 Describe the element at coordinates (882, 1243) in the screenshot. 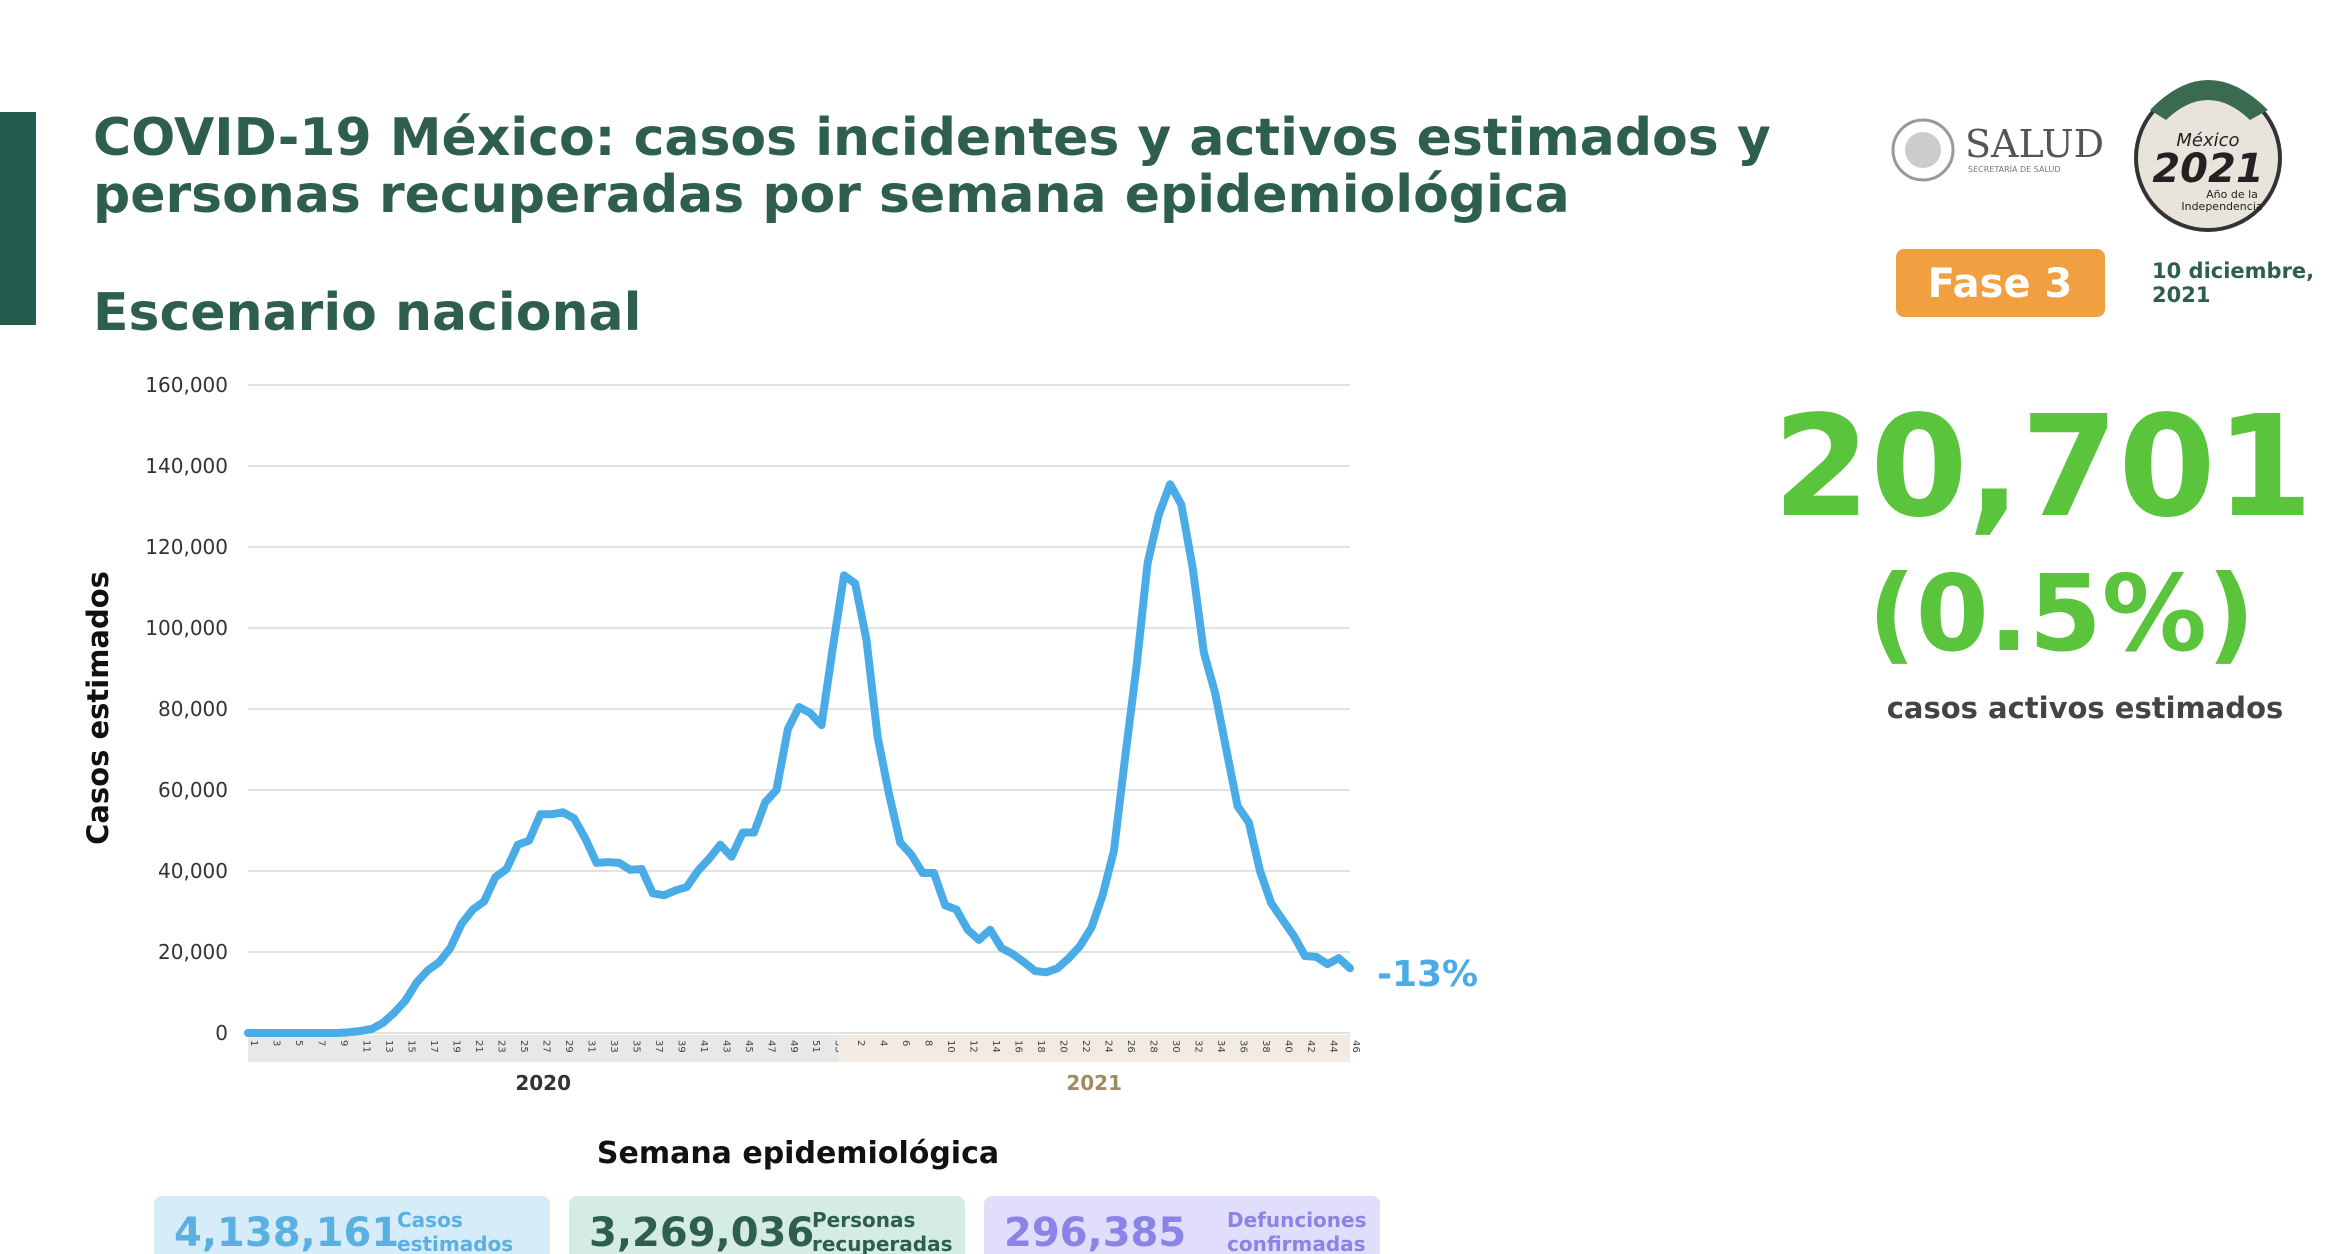

I see `summary-label: recuperadas` at that location.